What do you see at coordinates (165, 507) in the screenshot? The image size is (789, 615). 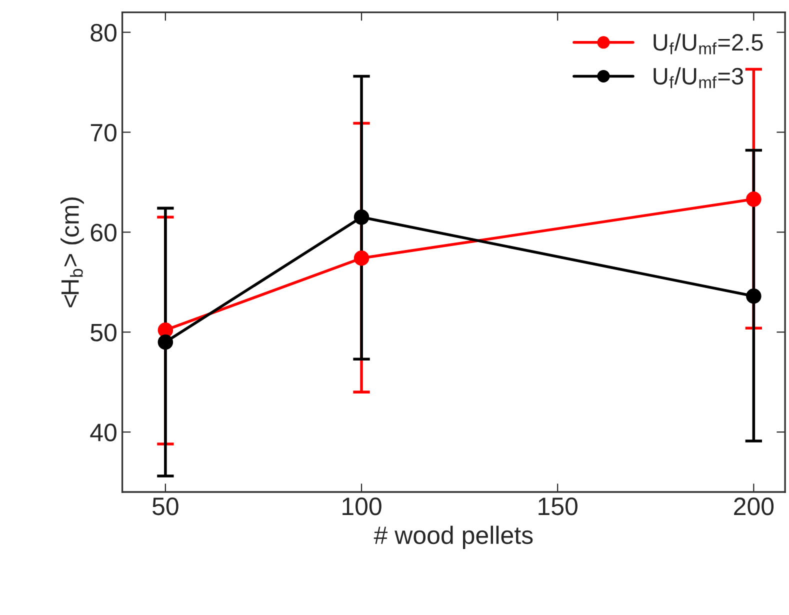 I see `x-tick-label: 50` at bounding box center [165, 507].